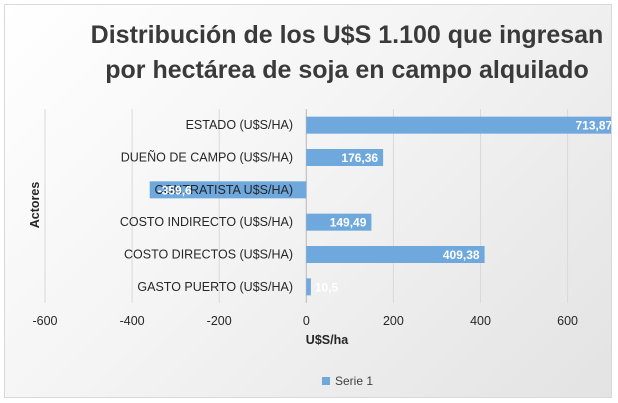  Describe the element at coordinates (215, 287) in the screenshot. I see `category-label: GASTO PUERTO (U$S/HA)` at that location.